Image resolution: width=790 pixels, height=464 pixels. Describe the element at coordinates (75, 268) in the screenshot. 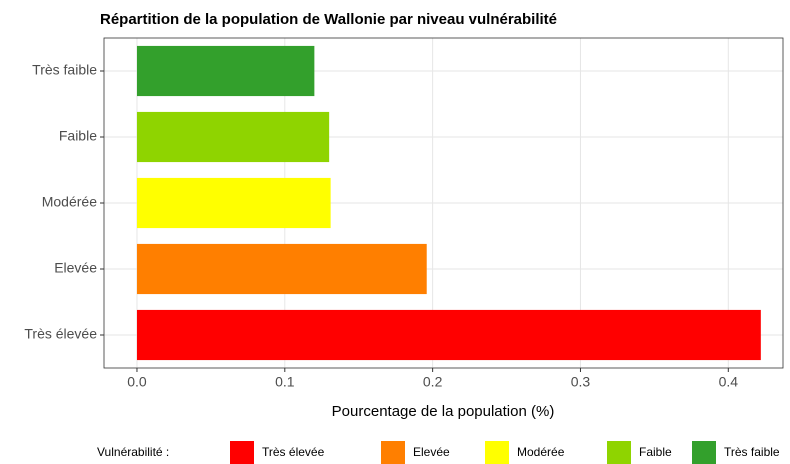

I see `y-tick-label: Elevée` at that location.